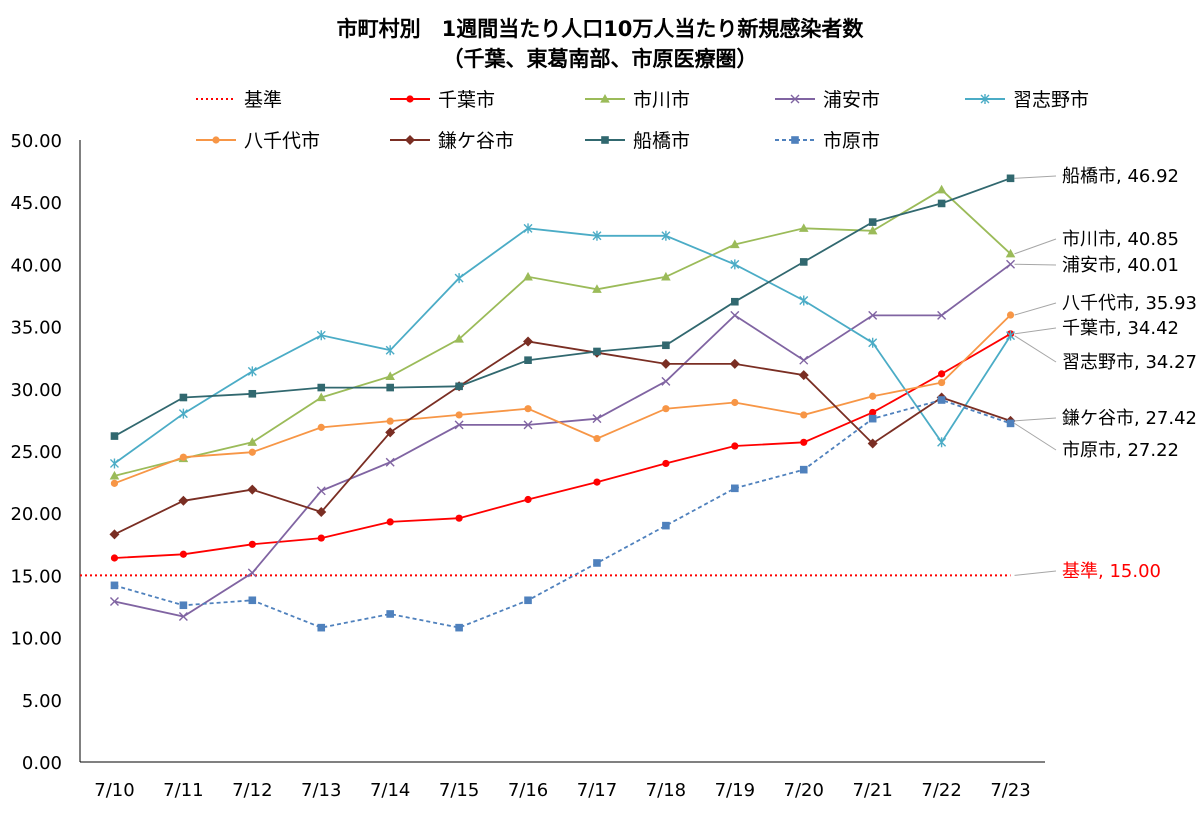  Describe the element at coordinates (1120, 239) in the screenshot. I see `end-label: 市川市, 40.85` at that location.